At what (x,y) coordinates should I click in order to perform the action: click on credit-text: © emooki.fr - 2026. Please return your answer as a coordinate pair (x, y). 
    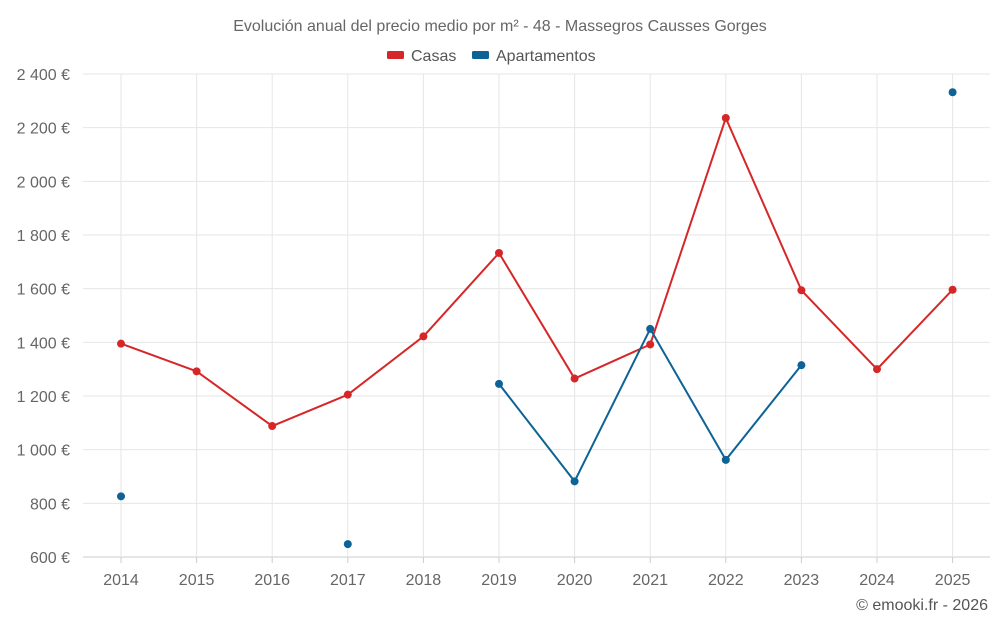
    Looking at the image, I should click on (922, 605).